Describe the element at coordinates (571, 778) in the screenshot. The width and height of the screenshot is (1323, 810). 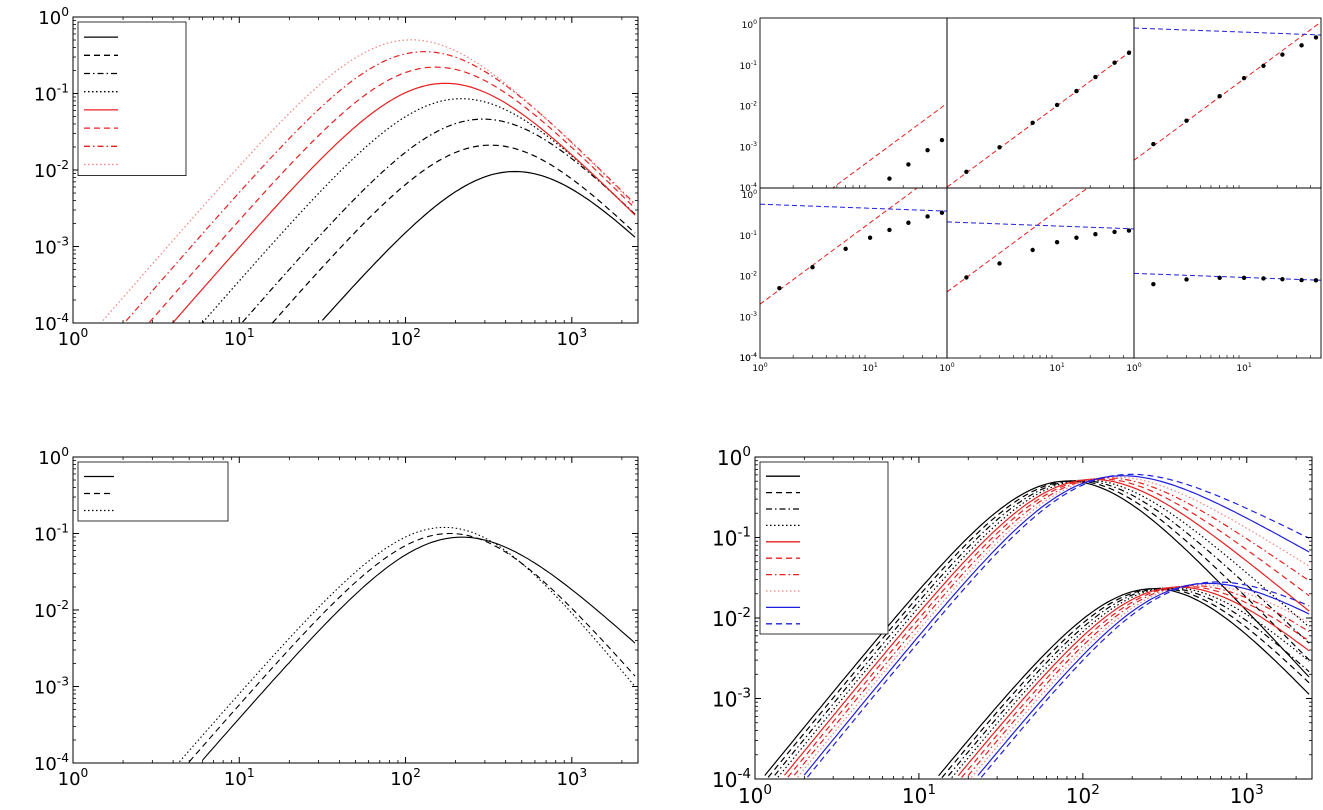
I see `x-tick-label: 10³` at that location.